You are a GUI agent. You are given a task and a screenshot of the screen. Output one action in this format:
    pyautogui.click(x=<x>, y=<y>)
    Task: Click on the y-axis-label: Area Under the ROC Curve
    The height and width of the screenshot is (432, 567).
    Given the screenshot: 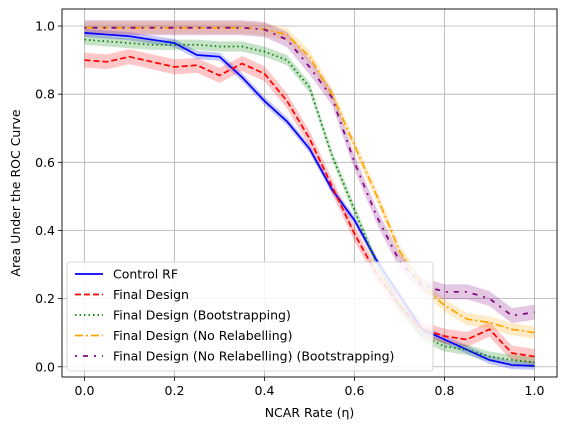 What is the action you would take?
    pyautogui.click(x=15, y=192)
    